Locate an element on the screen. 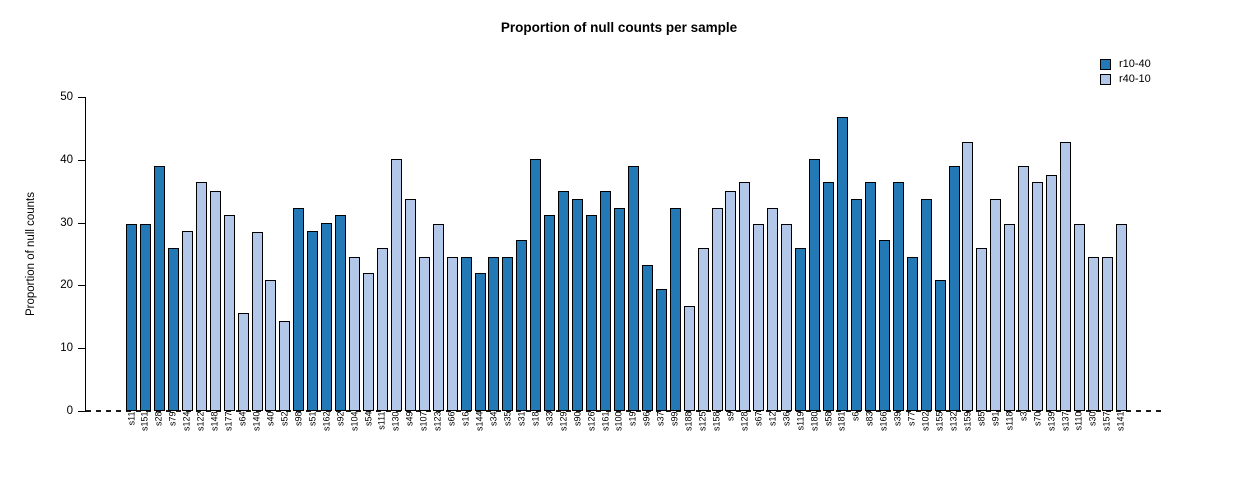 Image resolution: width=1238 pixels, height=500 pixels. x-tick-label: s137 is located at coordinates (1065, 421).